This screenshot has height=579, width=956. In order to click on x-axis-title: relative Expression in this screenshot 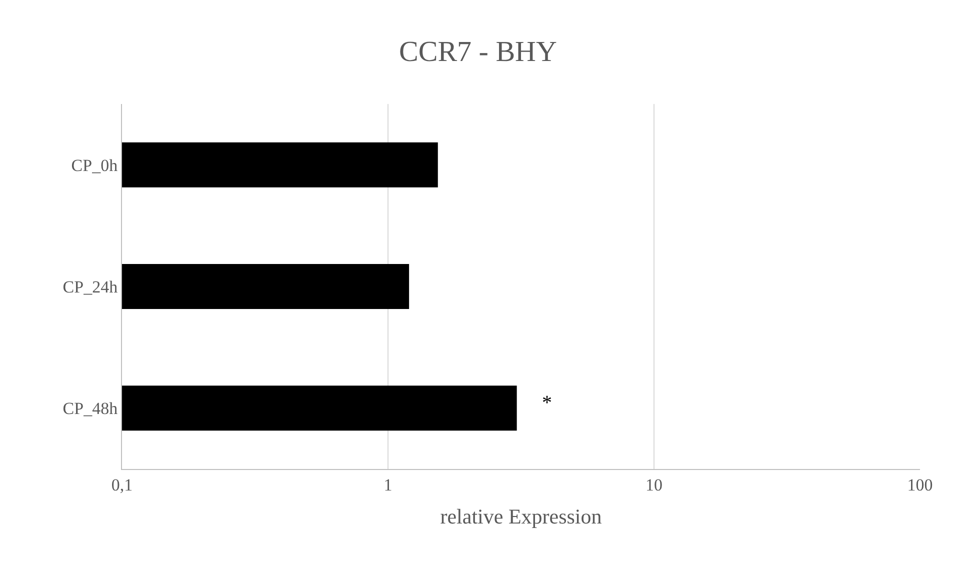, I will do `click(521, 516)`.